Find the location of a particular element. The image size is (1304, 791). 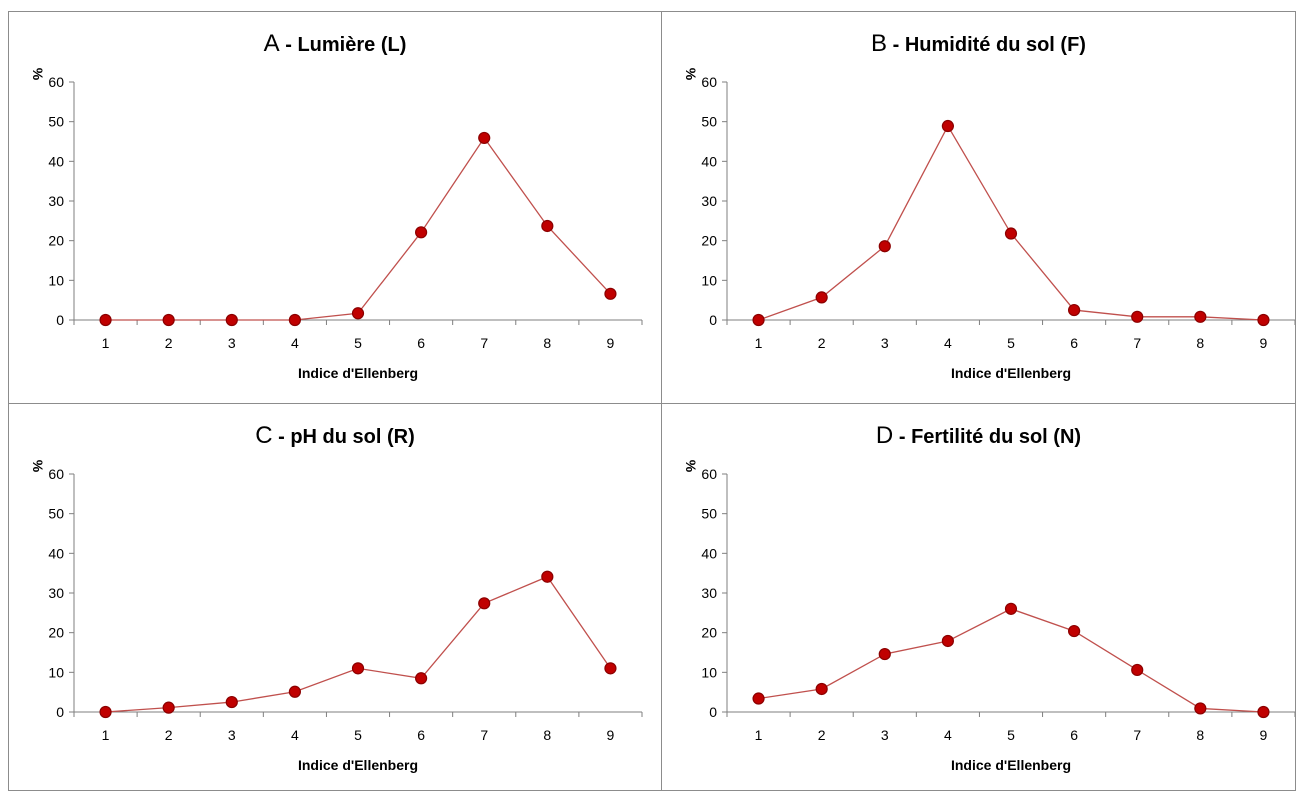

chart-title: C - pH du sol (R) is located at coordinates (335, 436).